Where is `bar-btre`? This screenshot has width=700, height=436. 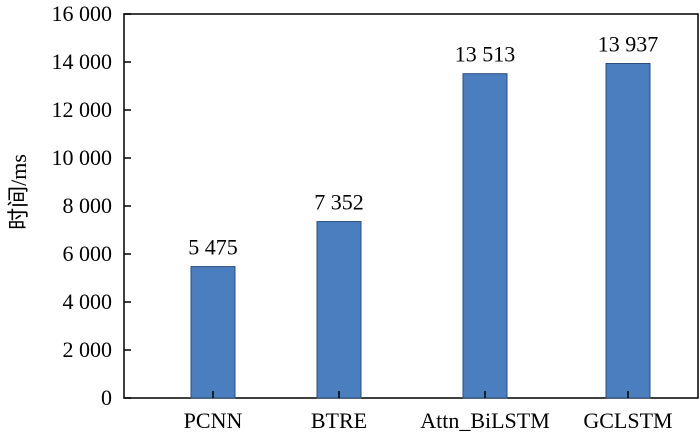 bar-btre is located at coordinates (339, 310).